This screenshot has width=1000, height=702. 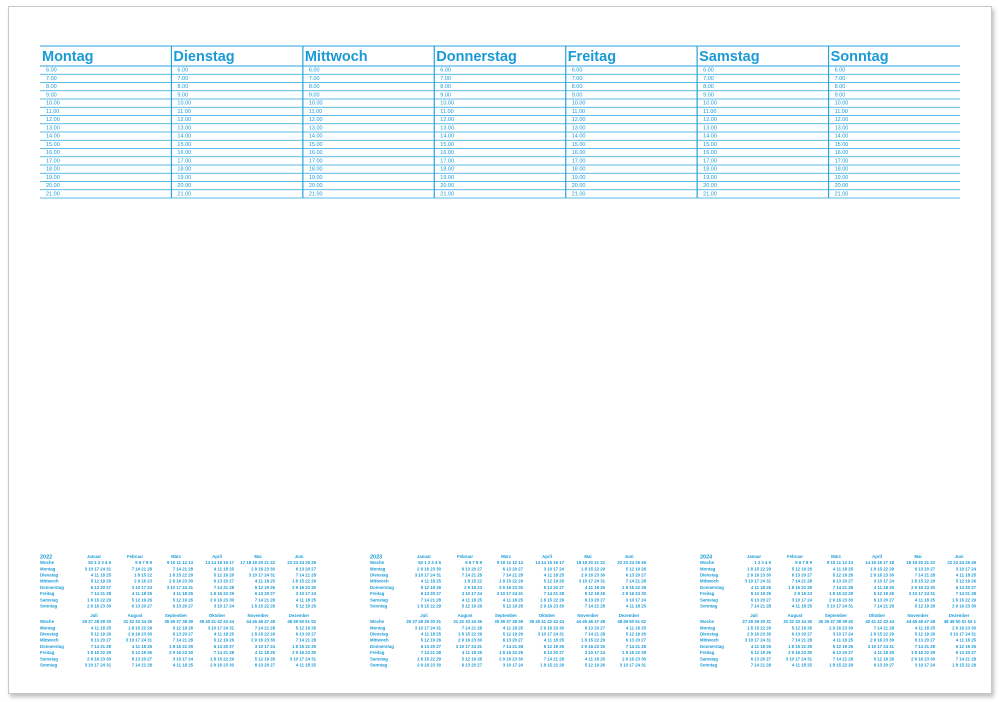 What do you see at coordinates (178, 621) in the screenshot?
I see `week-numbers: 35 36 37 38 39` at bounding box center [178, 621].